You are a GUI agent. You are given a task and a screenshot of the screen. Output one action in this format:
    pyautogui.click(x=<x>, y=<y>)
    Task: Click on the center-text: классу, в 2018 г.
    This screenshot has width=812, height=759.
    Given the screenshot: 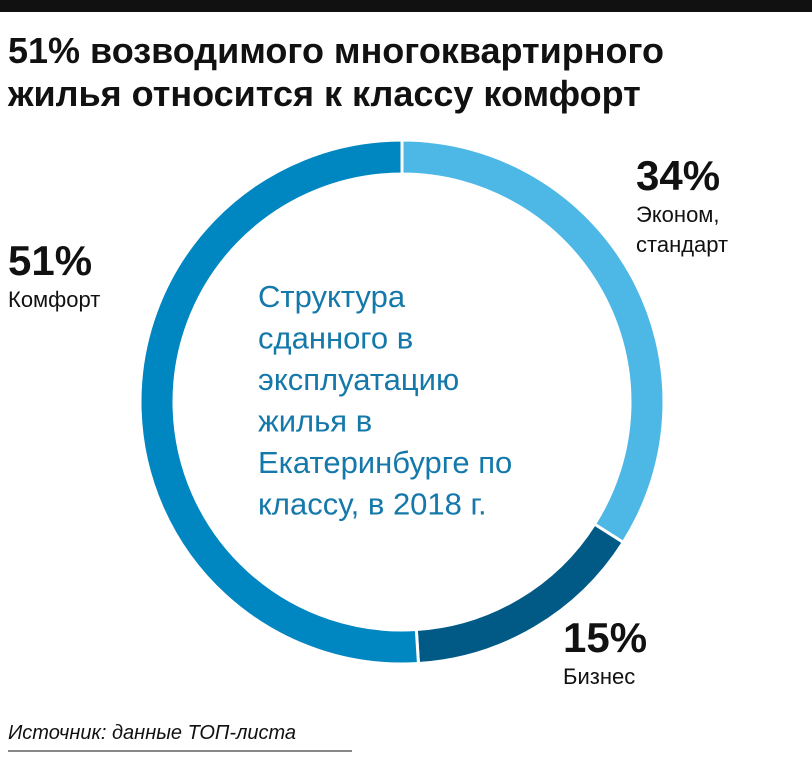 What is the action you would take?
    pyautogui.click(x=372, y=504)
    